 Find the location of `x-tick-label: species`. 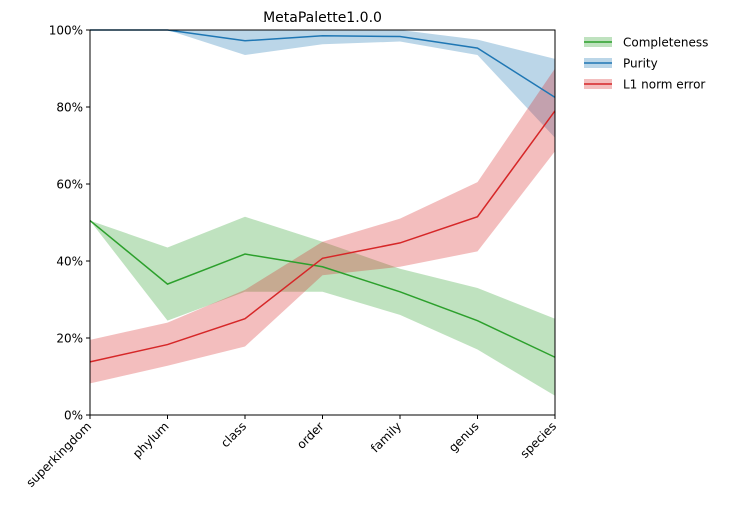

x-tick-label: species is located at coordinates (539, 440).